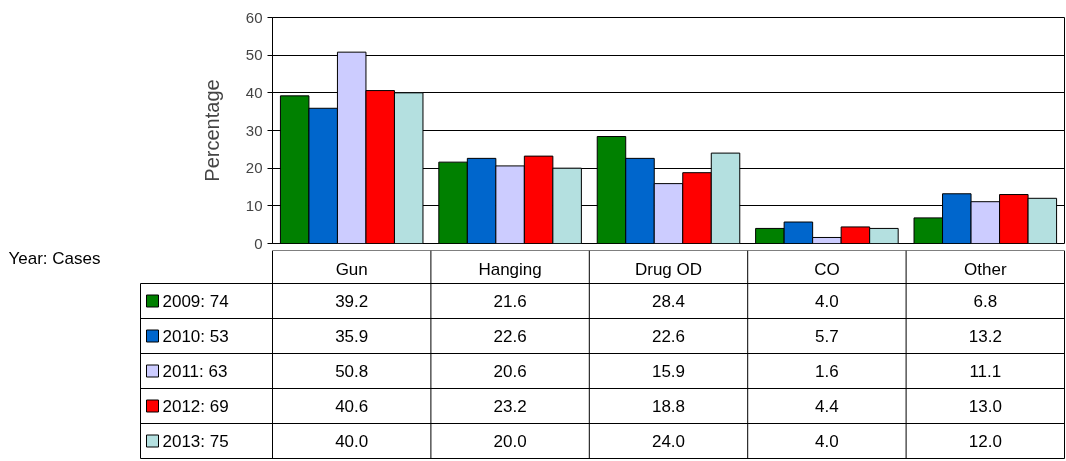 This screenshot has width=1066, height=461. Describe the element at coordinates (985, 406) in the screenshot. I see `data-label: 13.0` at that location.